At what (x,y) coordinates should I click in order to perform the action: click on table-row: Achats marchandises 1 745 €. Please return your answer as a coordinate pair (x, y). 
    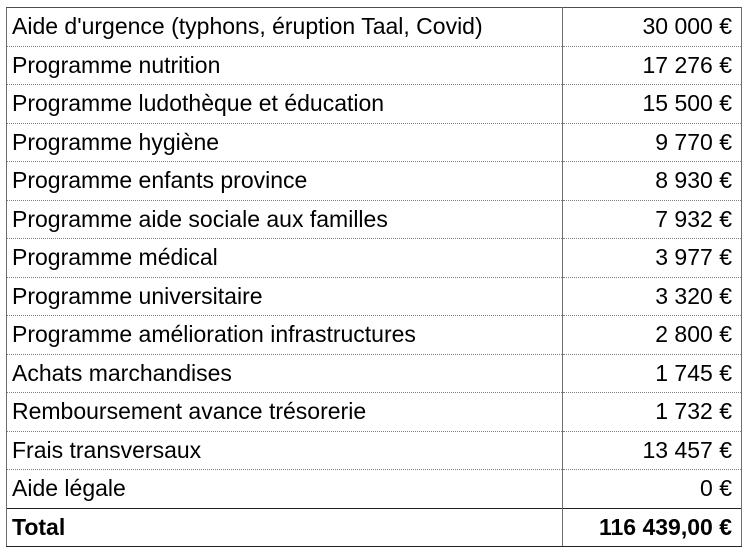
    Looking at the image, I should click on (374, 373).